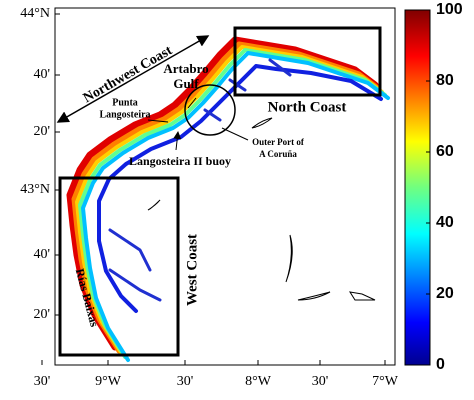 The width and height of the screenshot is (474, 400). I want to click on lon-label: 7°W, so click(385, 381).